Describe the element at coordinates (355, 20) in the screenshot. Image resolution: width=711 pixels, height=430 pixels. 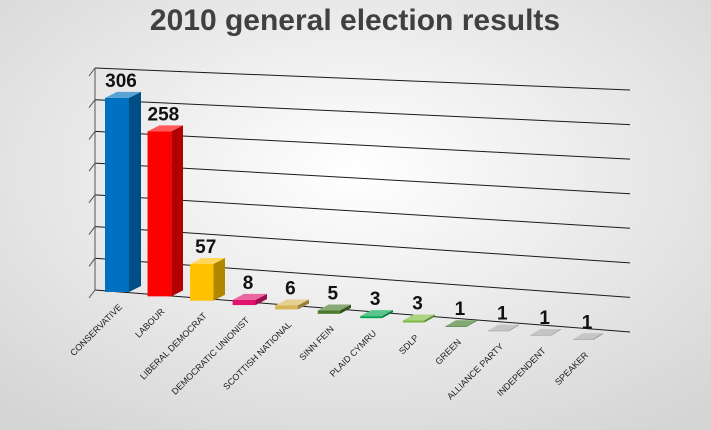
I see `chart-title: 2010 general election results` at that location.